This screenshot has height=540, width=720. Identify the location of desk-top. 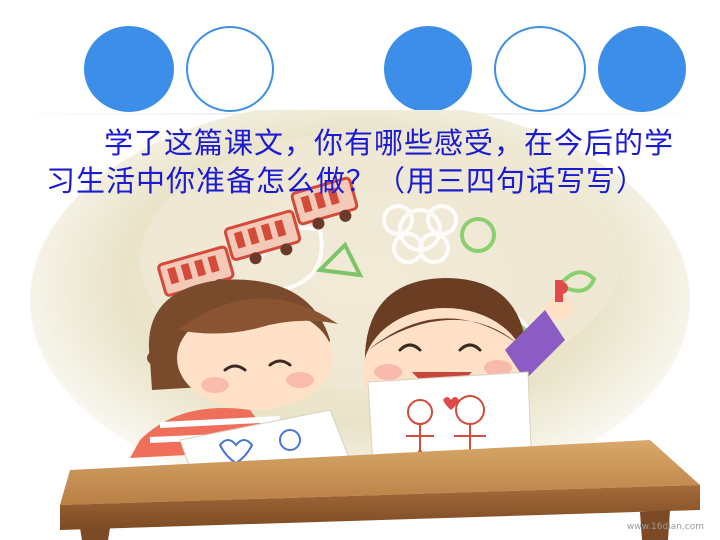
(380, 472).